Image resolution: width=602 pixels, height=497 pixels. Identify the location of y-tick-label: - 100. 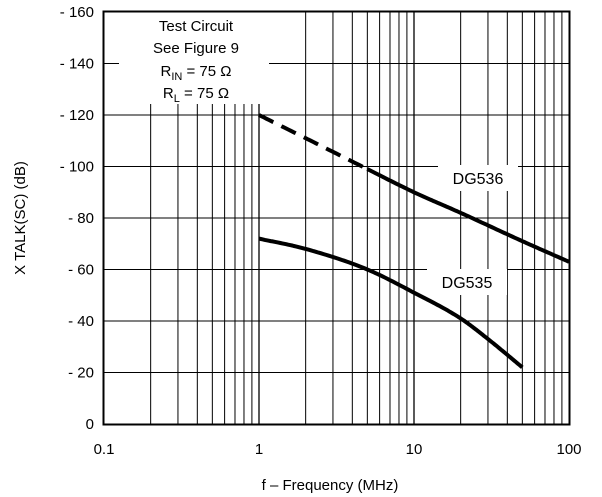
(77, 167).